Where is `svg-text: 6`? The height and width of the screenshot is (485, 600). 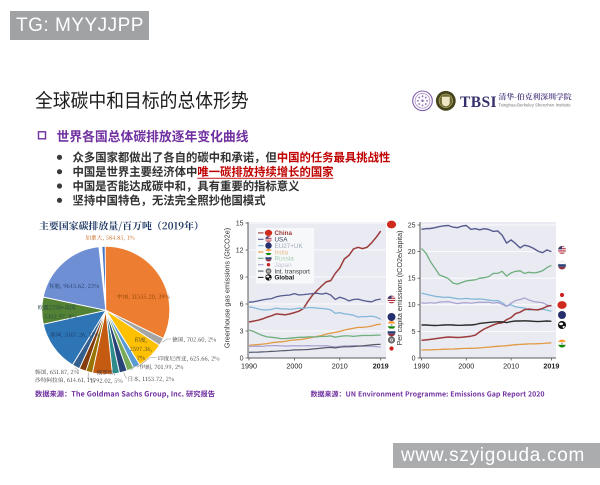 svg-text: 6 is located at coordinates (242, 304).